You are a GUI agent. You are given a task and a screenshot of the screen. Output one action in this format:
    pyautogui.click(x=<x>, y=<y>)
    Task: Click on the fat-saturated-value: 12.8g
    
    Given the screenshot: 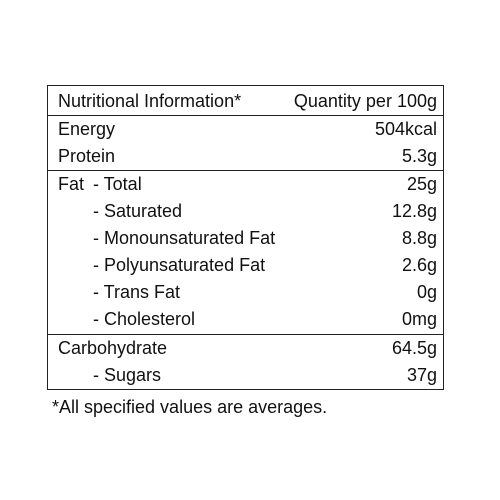 What is the action you would take?
    pyautogui.click(x=414, y=211)
    